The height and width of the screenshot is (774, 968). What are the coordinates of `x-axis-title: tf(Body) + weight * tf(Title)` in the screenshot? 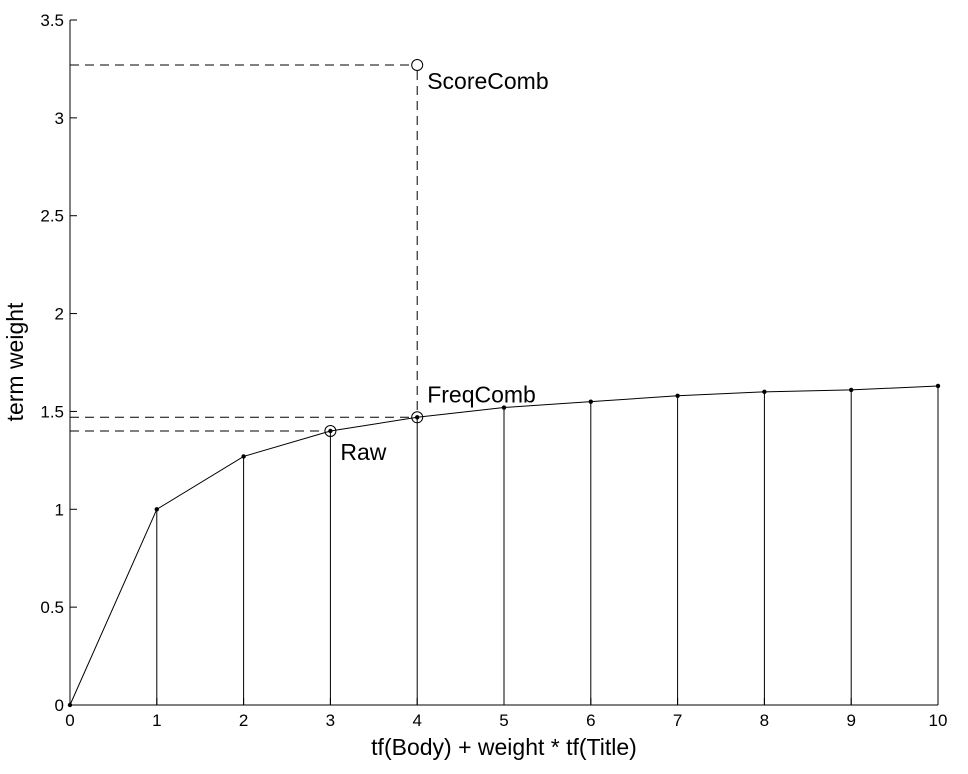 It's located at (504, 747).